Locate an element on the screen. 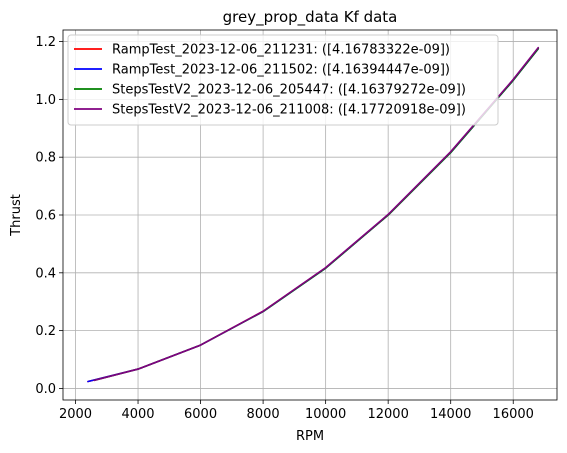  x-tick-label: 16000 is located at coordinates (513, 414).